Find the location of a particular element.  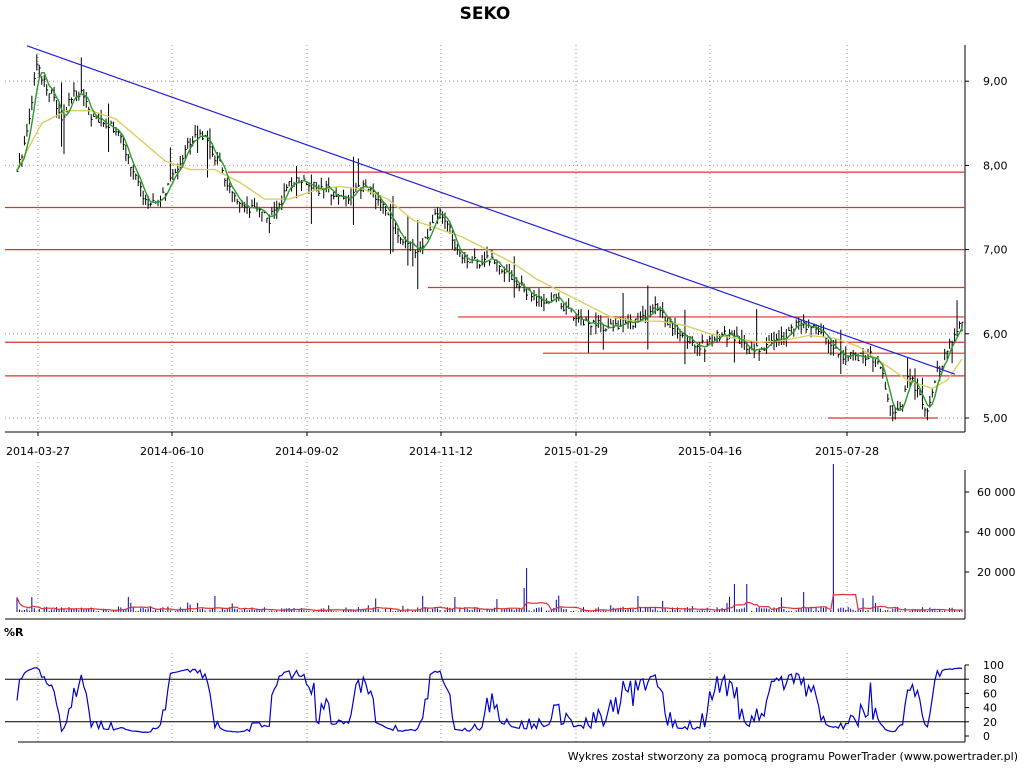

x-tick-label: 2014-11-12 is located at coordinates (441, 451).